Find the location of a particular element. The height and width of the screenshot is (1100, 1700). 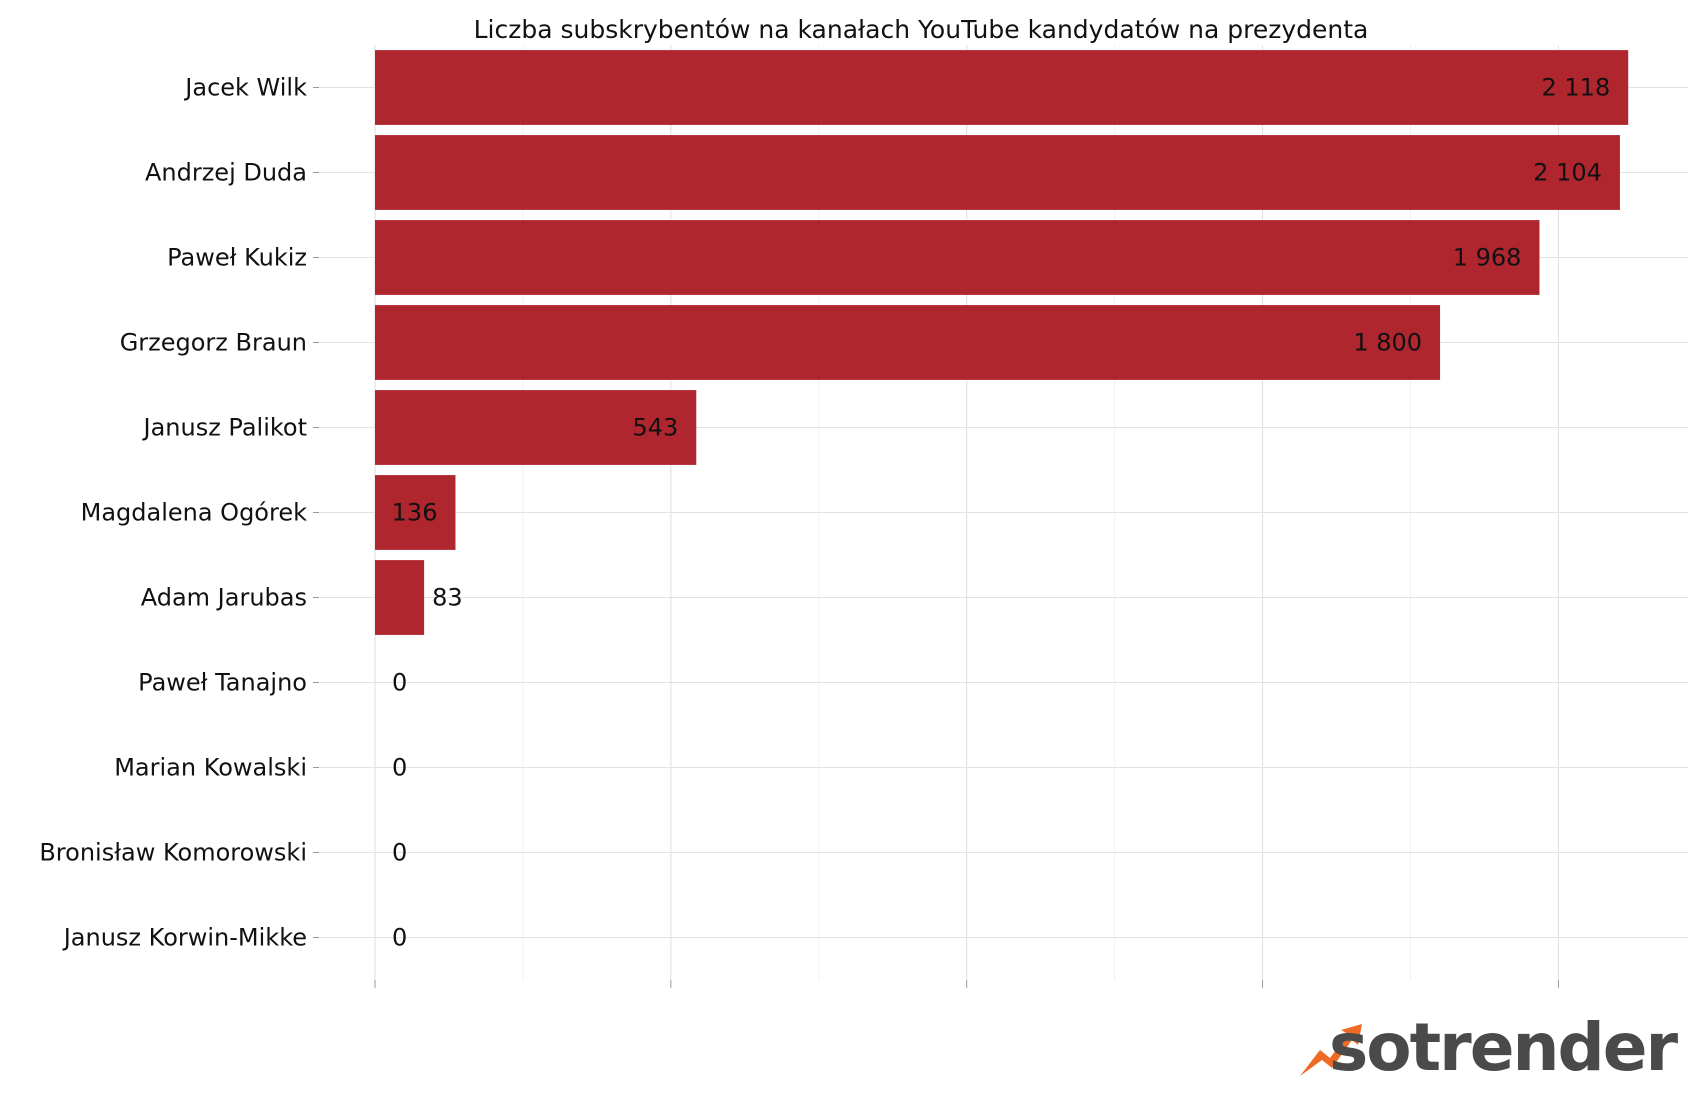

data-label: 2 118 is located at coordinates (1576, 88).